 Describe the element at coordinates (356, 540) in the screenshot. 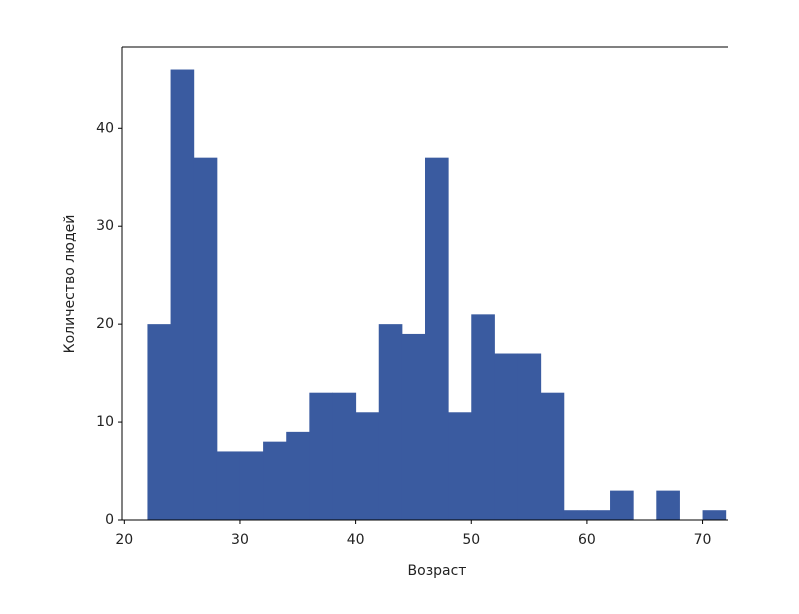

I see `x-tick-label: 40` at that location.